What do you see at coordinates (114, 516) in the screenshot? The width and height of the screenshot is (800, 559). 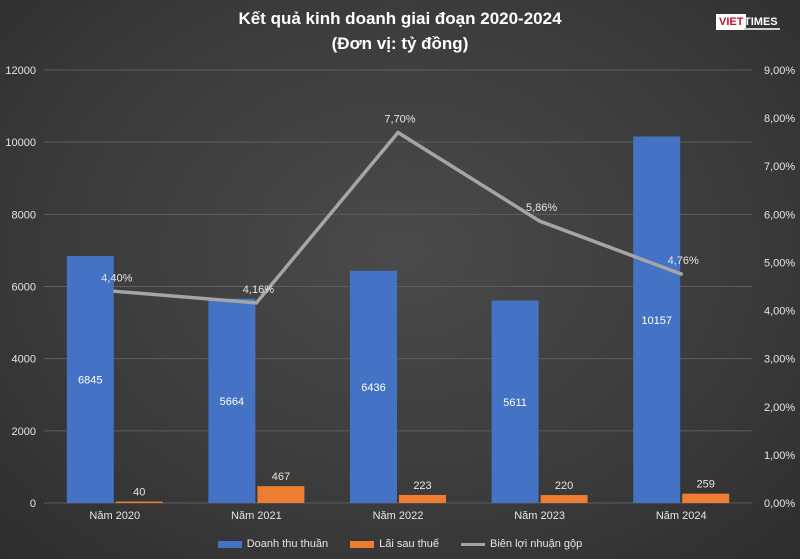 I see `x-axis-category-label: Năm 2020` at bounding box center [114, 516].